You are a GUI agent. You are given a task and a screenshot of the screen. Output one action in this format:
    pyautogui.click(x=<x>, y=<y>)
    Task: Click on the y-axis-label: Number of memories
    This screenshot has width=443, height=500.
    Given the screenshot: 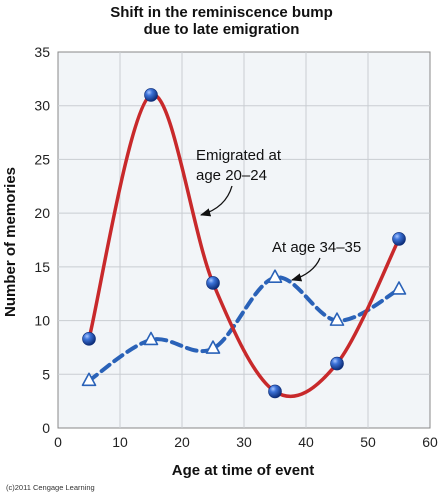 What is the action you would take?
    pyautogui.click(x=10, y=242)
    